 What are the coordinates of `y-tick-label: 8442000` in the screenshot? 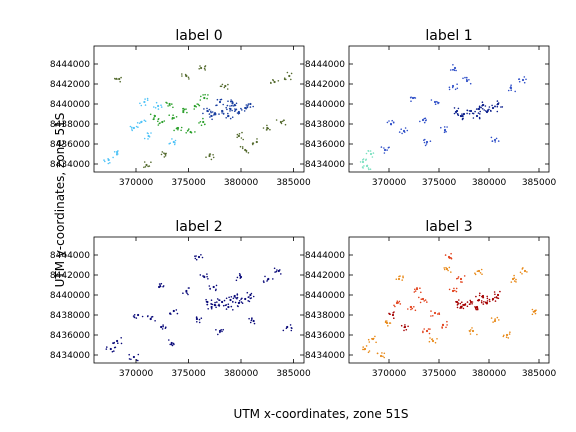 It's located at (325, 85).